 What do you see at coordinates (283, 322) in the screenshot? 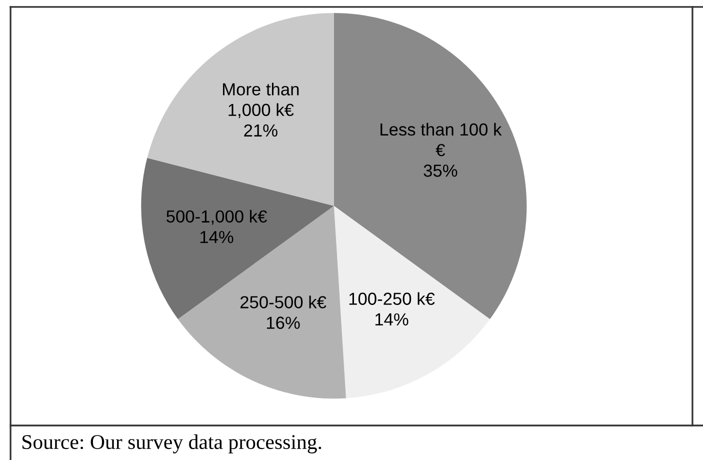
I see `data-label: 16%` at bounding box center [283, 322].